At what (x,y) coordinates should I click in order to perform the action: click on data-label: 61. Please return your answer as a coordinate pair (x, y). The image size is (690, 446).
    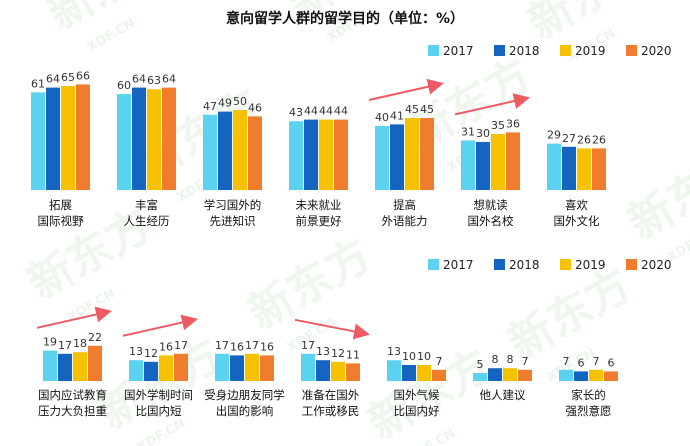
    Looking at the image, I should click on (38, 83).